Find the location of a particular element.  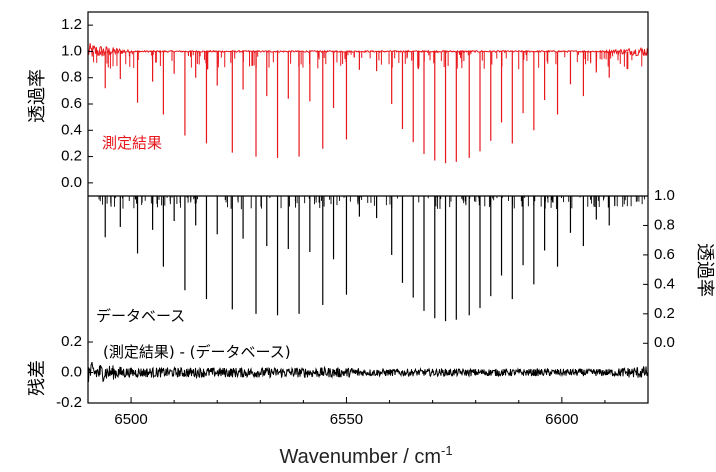

x-tick-label: 6600 is located at coordinates (561, 419).